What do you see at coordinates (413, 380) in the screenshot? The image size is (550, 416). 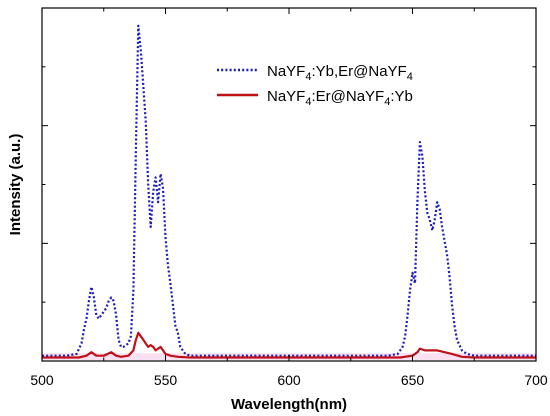 I see `x-tick-label: 650` at bounding box center [413, 380].